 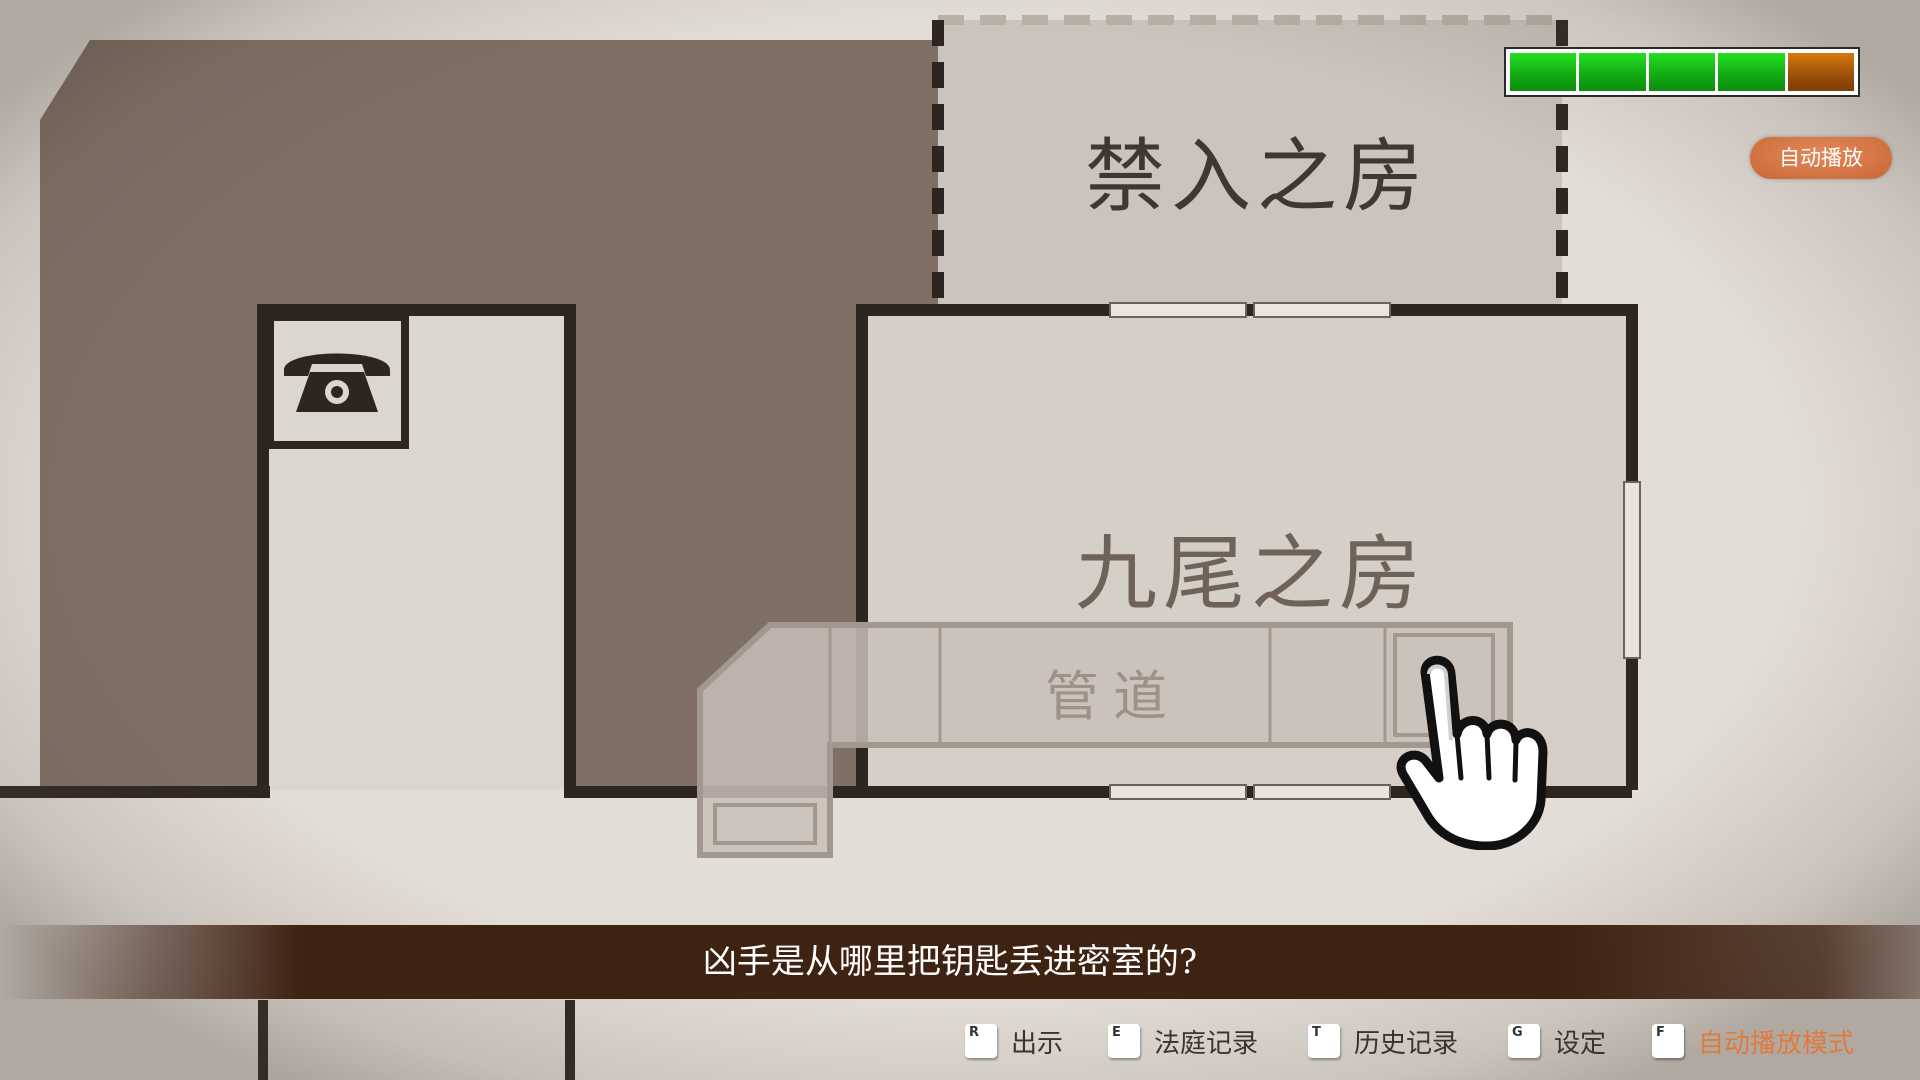 What do you see at coordinates (1037, 1043) in the screenshot?
I see `present-label: 出示` at bounding box center [1037, 1043].